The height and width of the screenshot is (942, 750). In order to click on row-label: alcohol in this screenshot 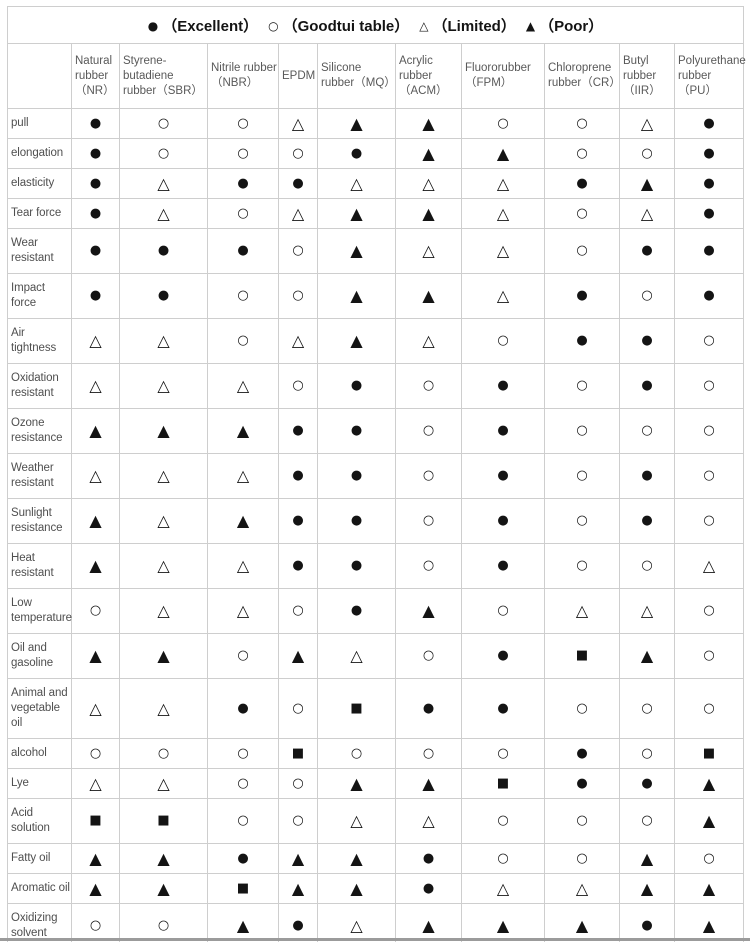, I will do `click(39, 753)`.